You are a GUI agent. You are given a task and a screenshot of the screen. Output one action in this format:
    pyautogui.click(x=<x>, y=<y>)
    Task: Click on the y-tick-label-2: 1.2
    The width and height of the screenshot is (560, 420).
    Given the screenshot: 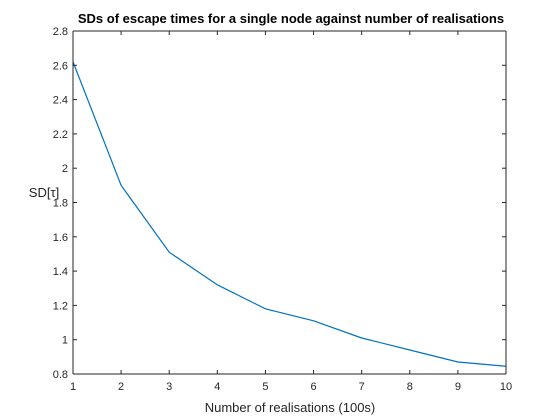 What is the action you would take?
    pyautogui.click(x=60, y=306)
    